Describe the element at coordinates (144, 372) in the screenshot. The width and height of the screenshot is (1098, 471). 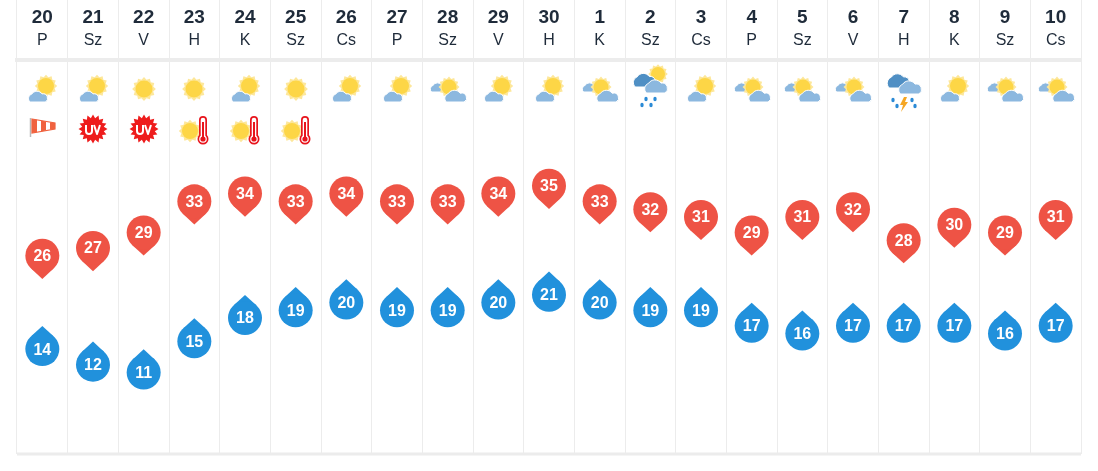
I see `data-label: 11` at that location.